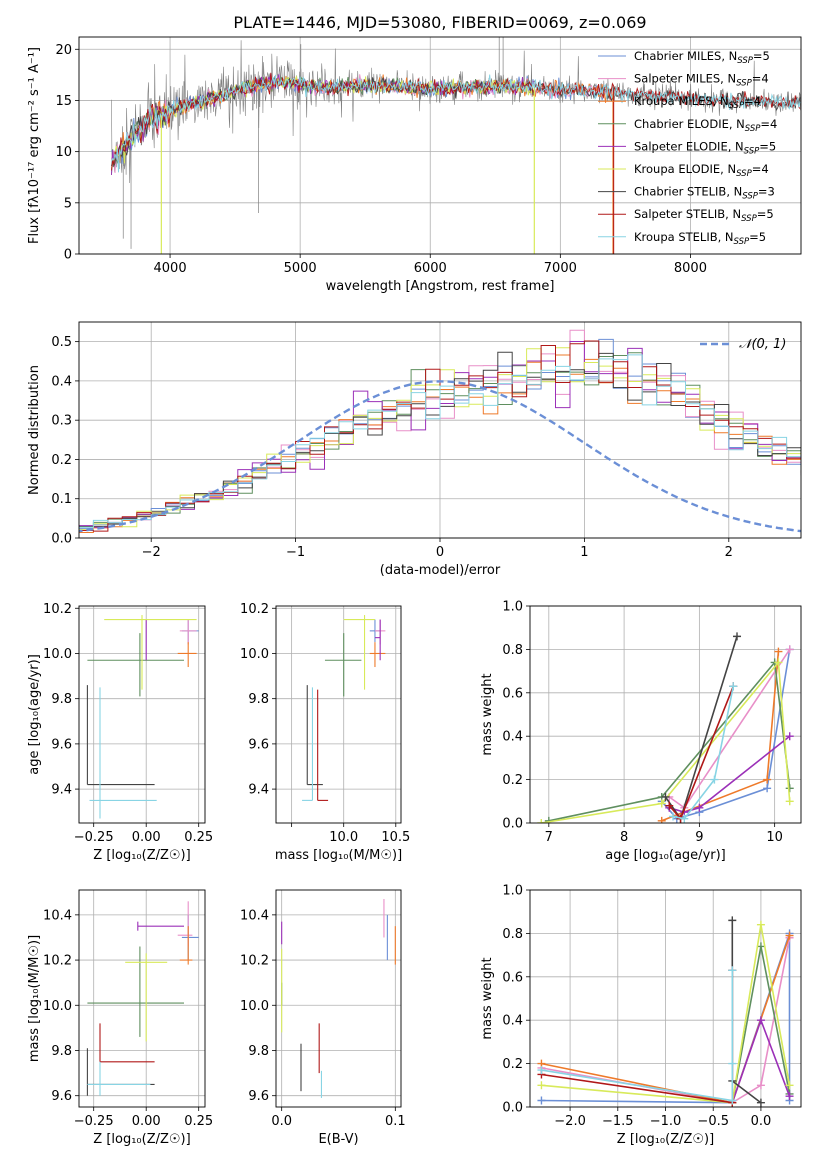  What do you see at coordinates (624, 837) in the screenshot?
I see `x-tick-label: 8` at bounding box center [624, 837].